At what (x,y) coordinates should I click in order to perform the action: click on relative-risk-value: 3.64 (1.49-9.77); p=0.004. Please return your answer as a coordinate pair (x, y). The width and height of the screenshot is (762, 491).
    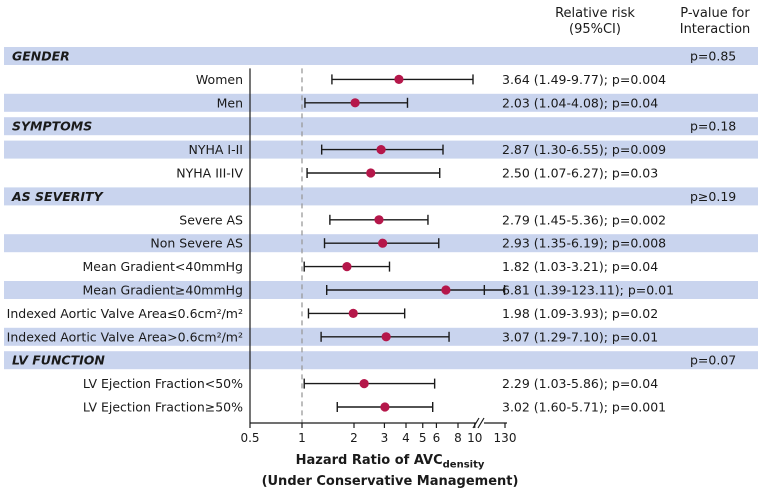
    Looking at the image, I should click on (584, 79).